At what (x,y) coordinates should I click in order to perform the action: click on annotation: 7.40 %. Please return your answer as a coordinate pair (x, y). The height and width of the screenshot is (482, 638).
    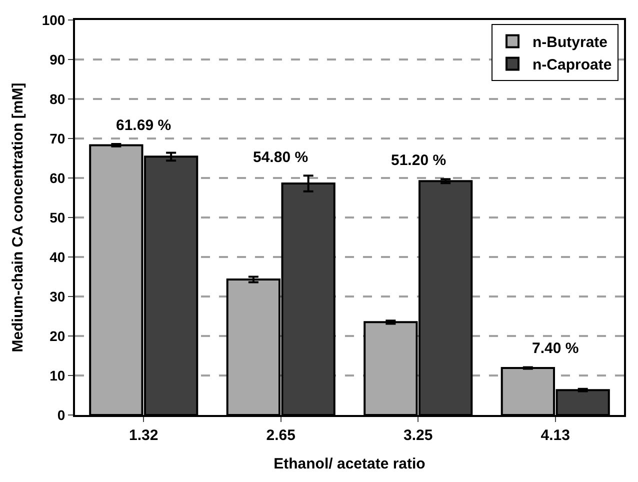
    Looking at the image, I should click on (555, 348).